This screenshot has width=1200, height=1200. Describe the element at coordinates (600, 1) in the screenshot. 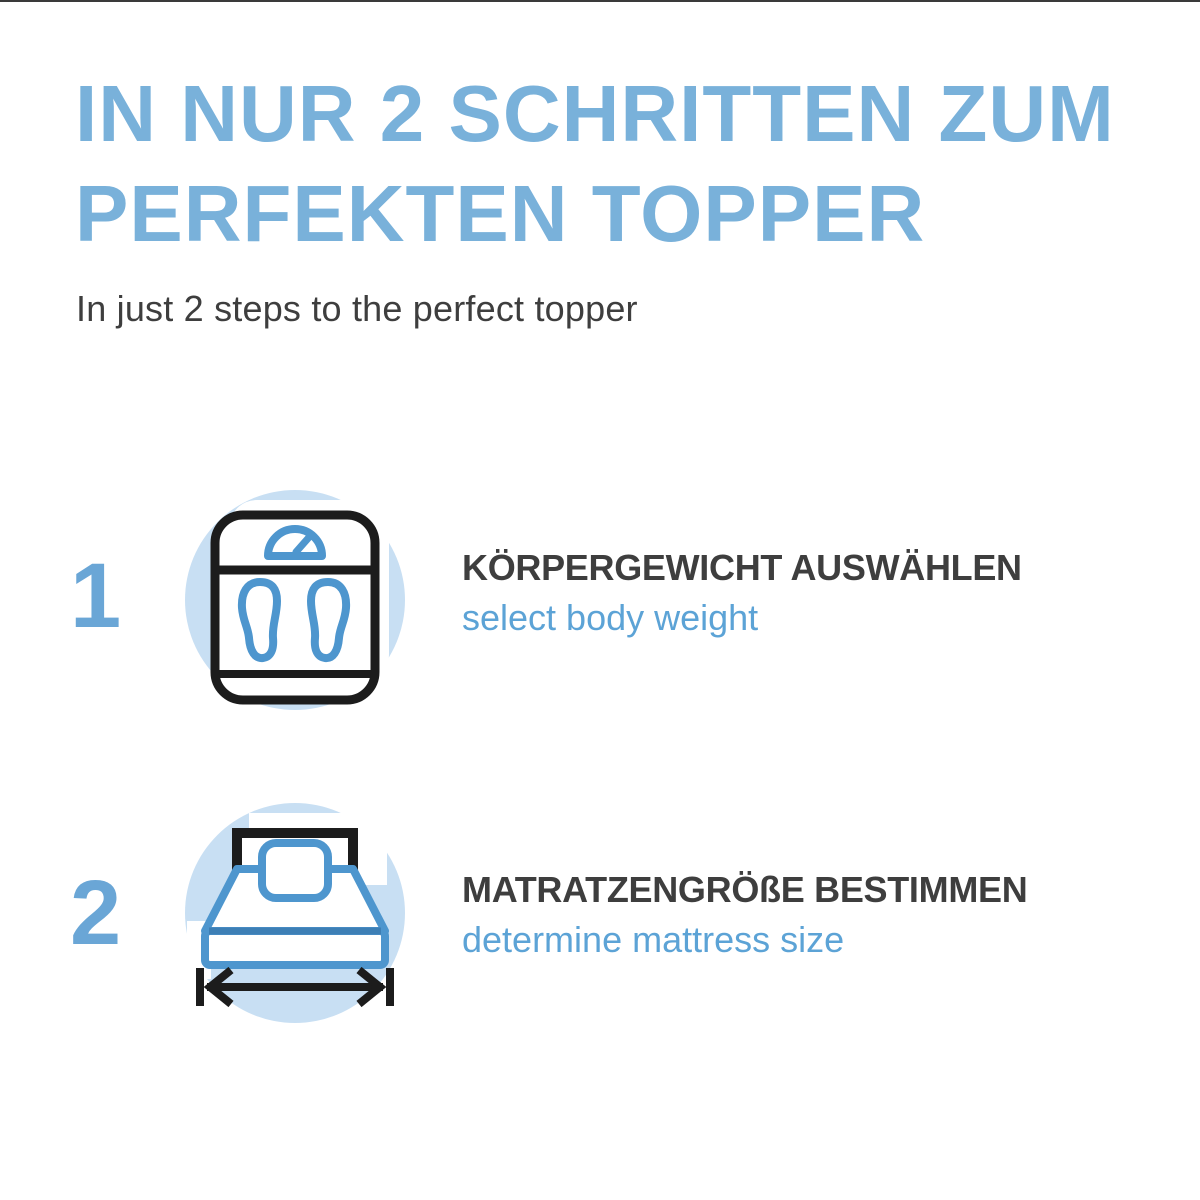

I see `top-border-line` at that location.